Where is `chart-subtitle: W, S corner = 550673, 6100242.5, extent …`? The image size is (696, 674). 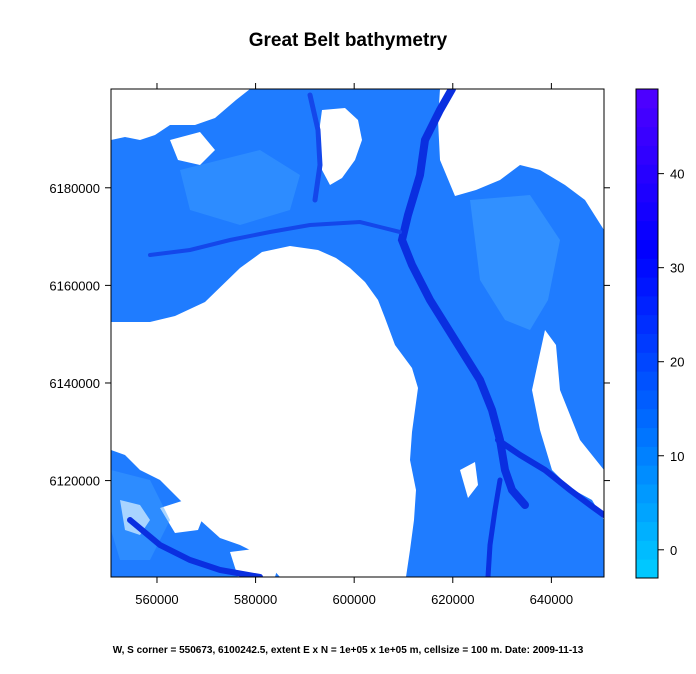 chart-subtitle: W, S corner = 550673, 6100242.5, extent … is located at coordinates (348, 650).